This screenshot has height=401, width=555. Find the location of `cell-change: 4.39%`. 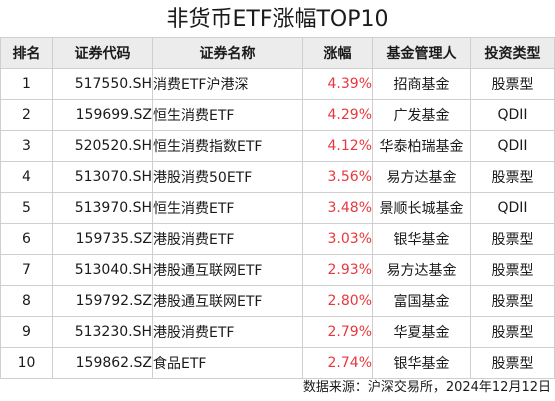

cell-change: 4.39% is located at coordinates (337, 84).